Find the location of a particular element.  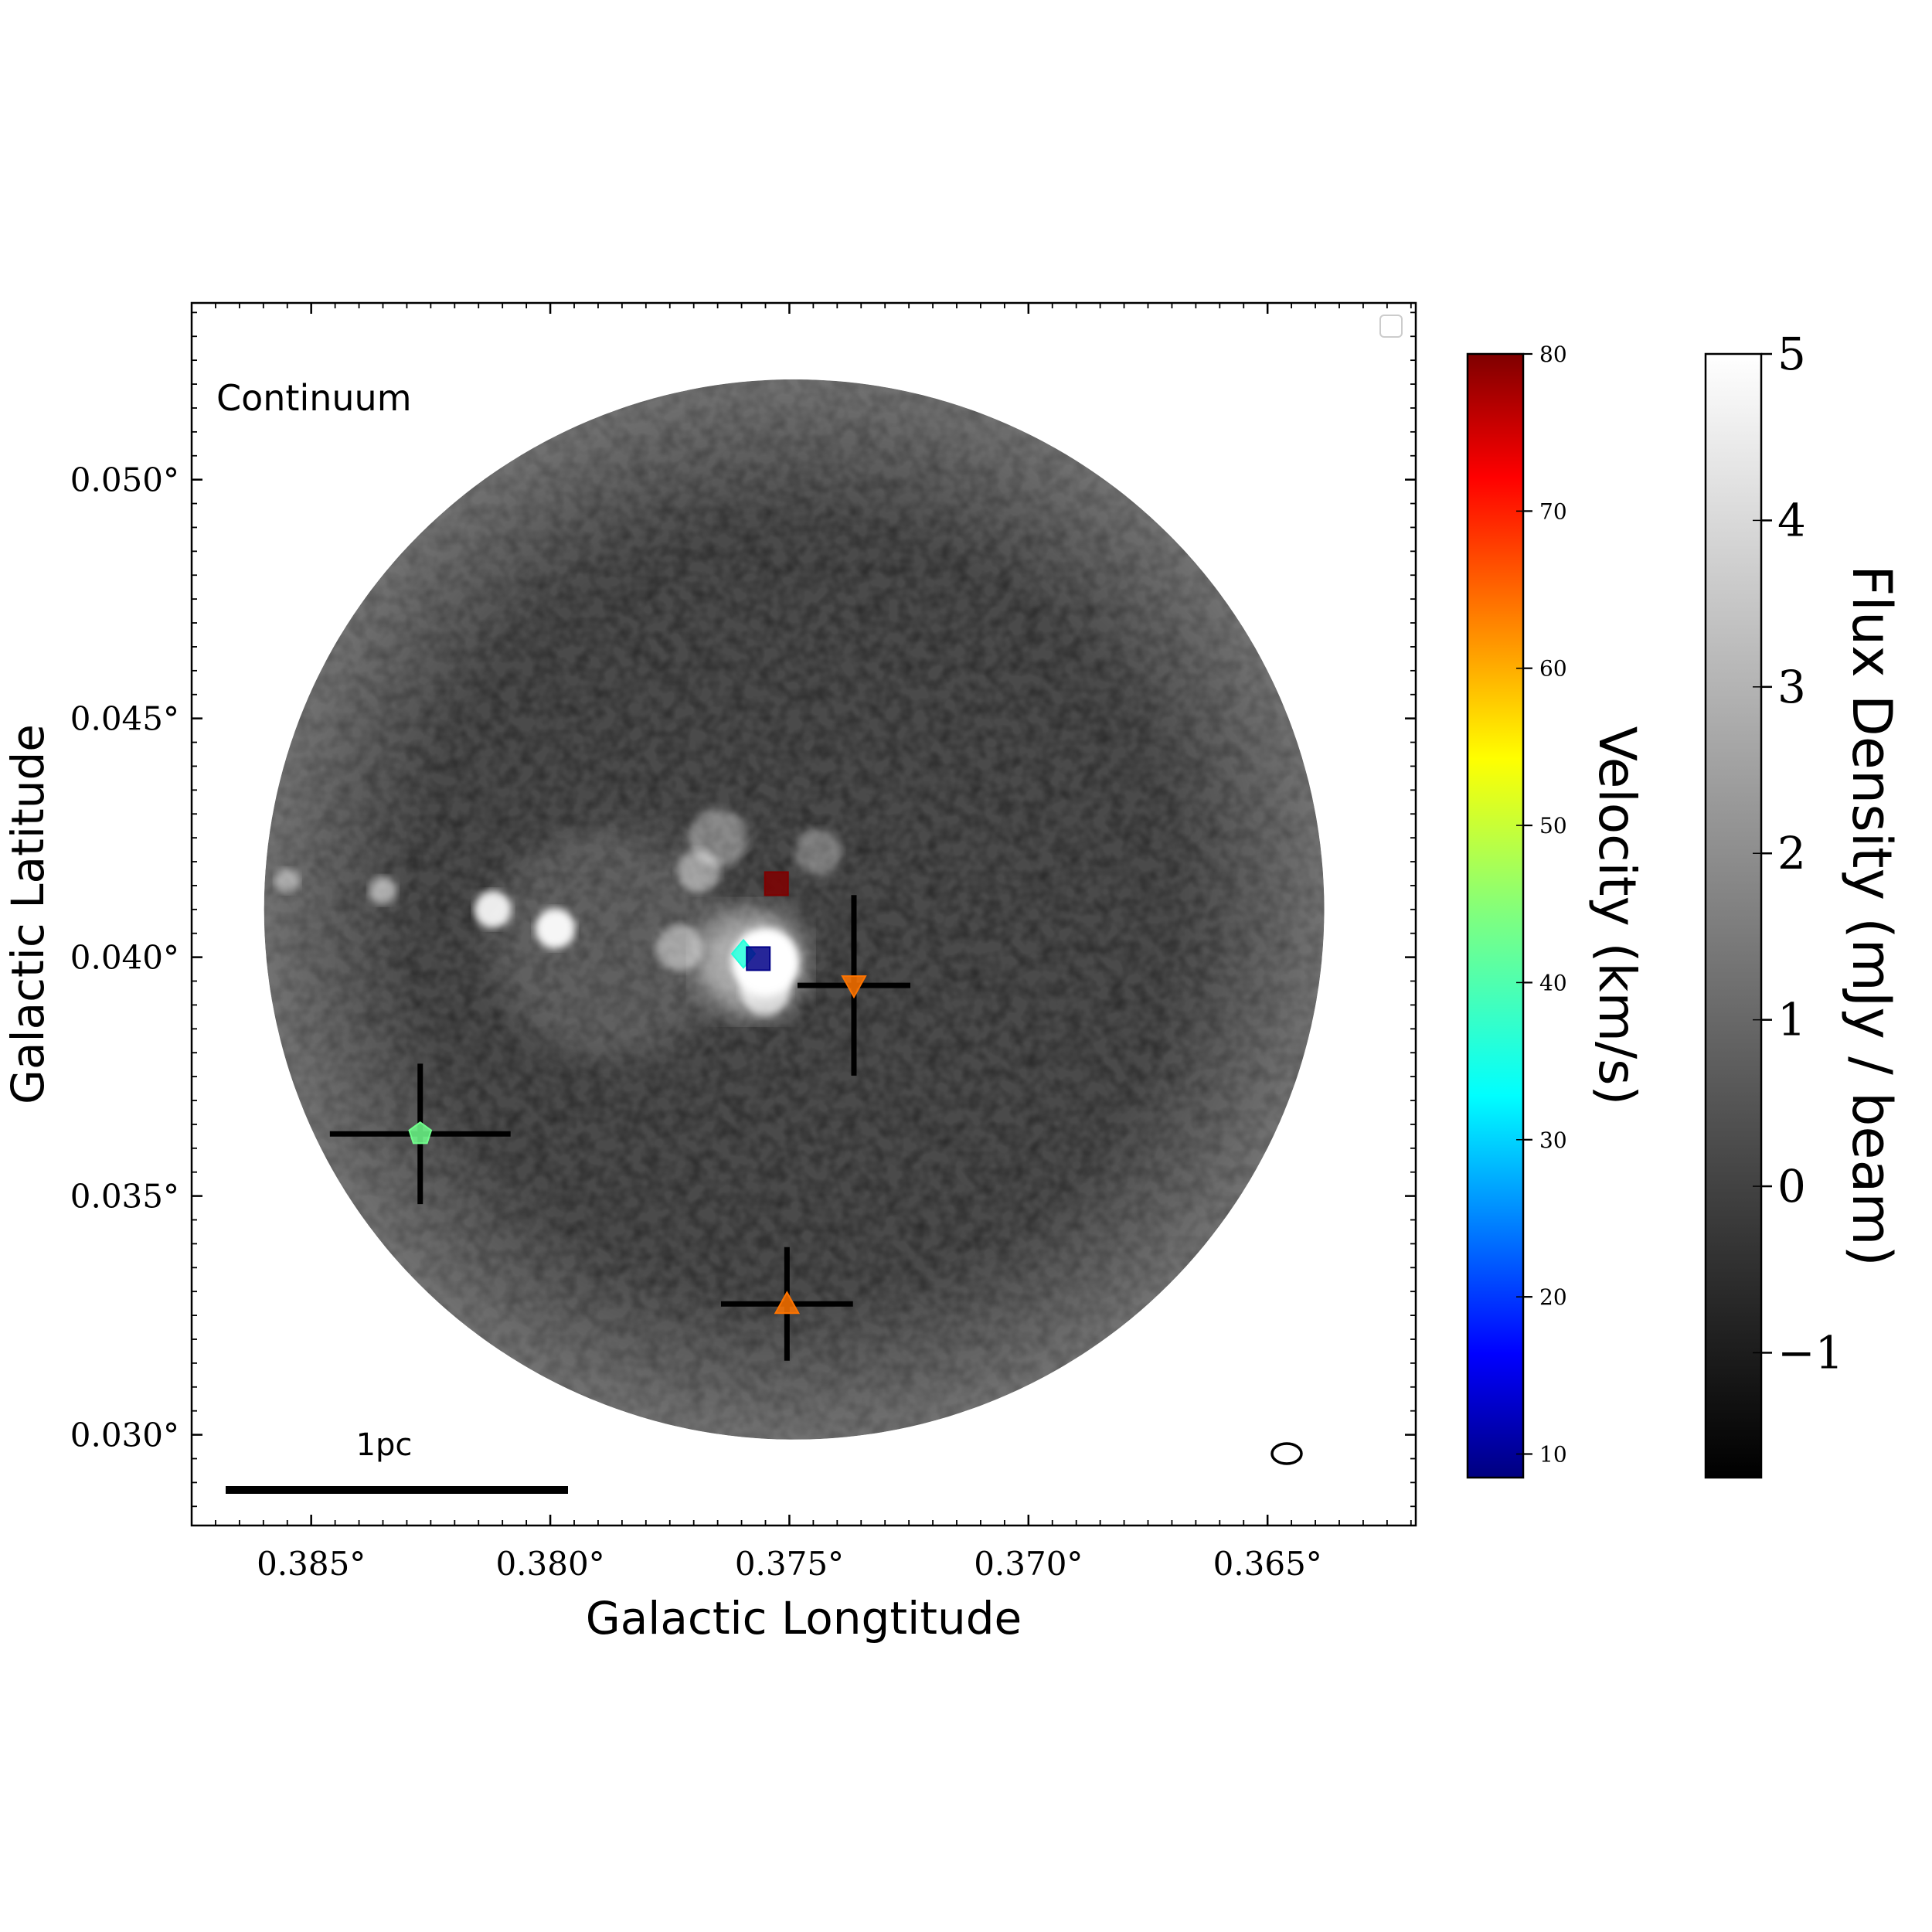

velocity-tick-label: 20 is located at coordinates (1553, 1297).